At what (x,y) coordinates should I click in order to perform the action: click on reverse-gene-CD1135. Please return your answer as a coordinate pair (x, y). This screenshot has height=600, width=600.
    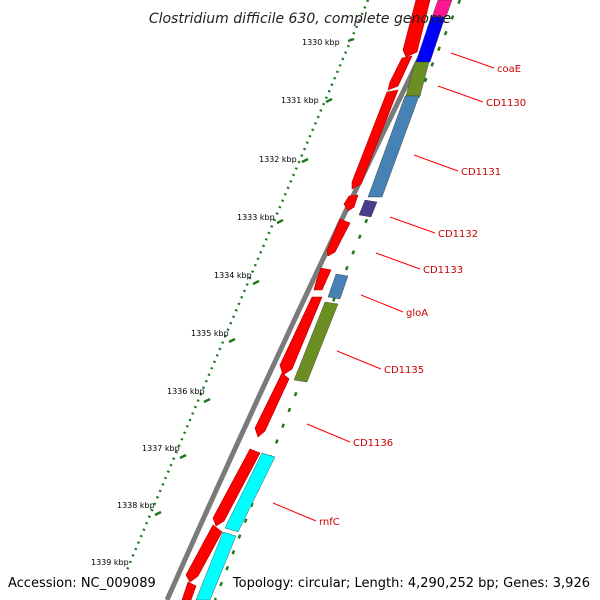
    Looking at the image, I should click on (316, 342).